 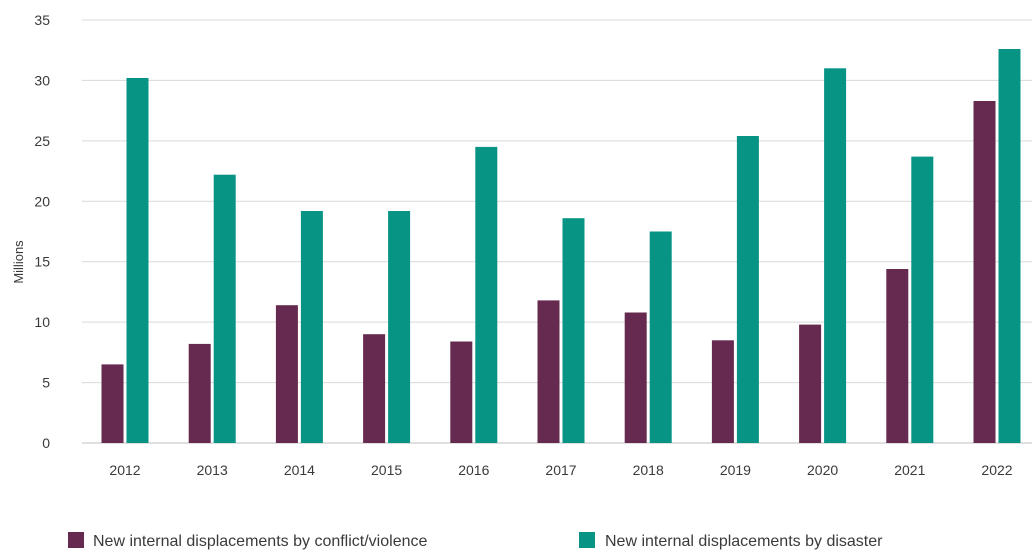 I want to click on x-tick-label: 2016, so click(x=473, y=470).